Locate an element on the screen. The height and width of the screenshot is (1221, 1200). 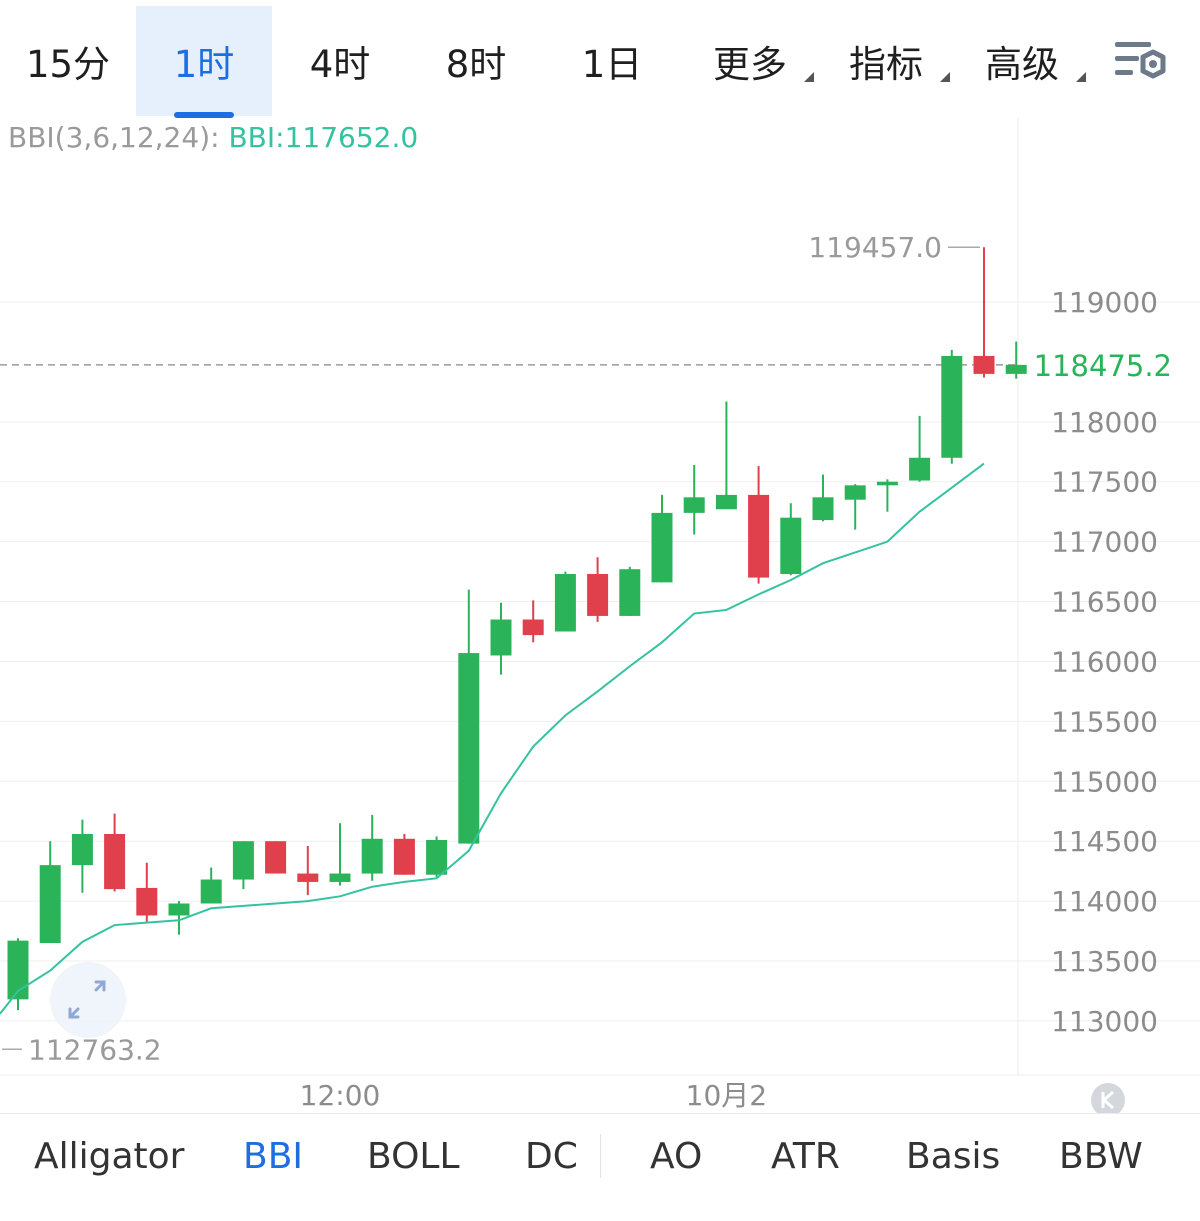
high-marker-label: 119457.0 is located at coordinates (875, 247).